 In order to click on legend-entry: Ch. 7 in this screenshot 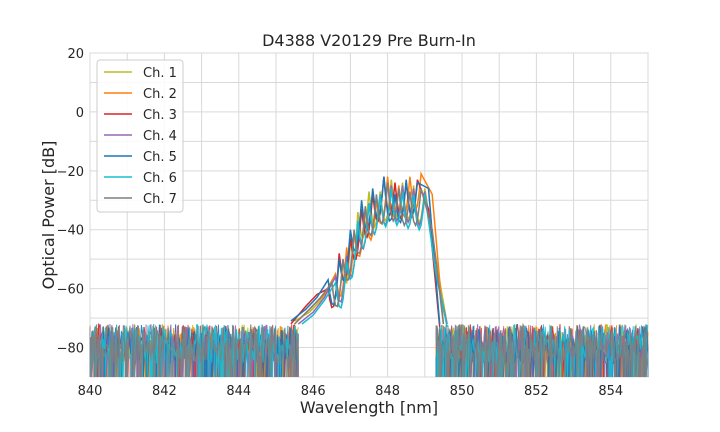, I will do `click(160, 199)`.